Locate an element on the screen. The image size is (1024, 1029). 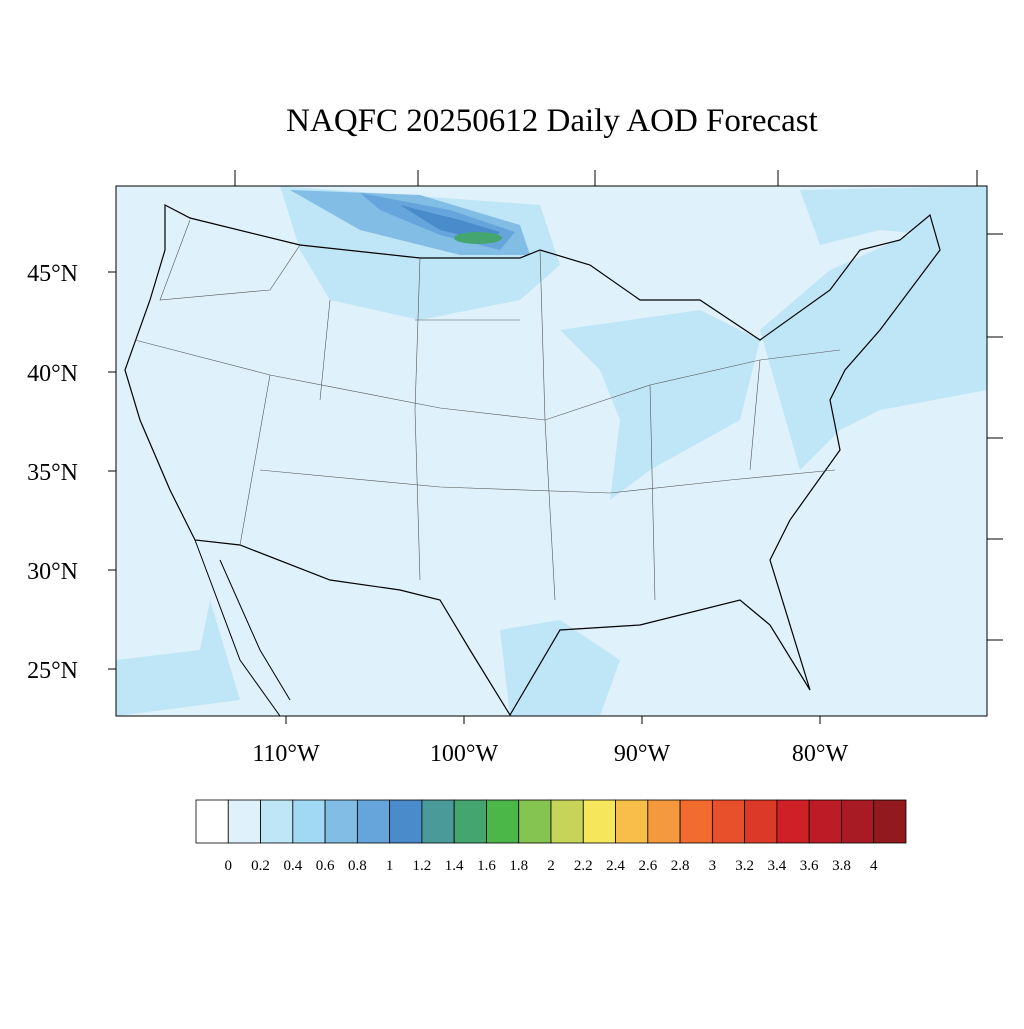
longitude-label: 90°W is located at coordinates (642, 754).